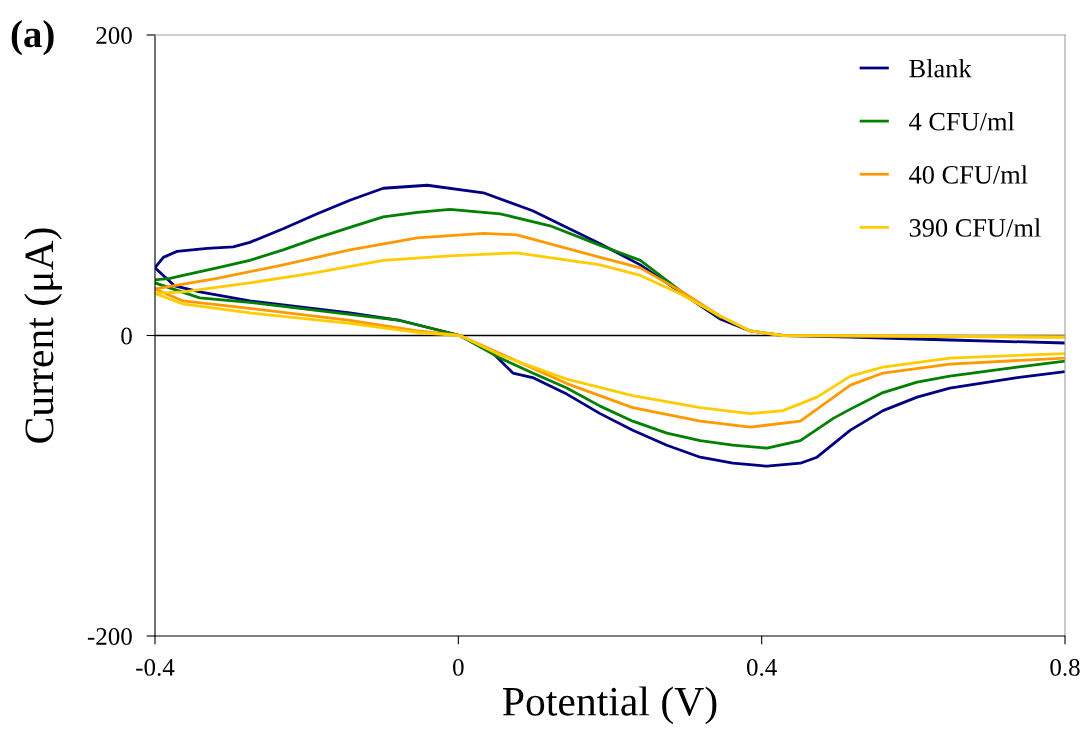 Image resolution: width=1088 pixels, height=742 pixels. What do you see at coordinates (458, 667) in the screenshot?
I see `x-tick-label: 0` at bounding box center [458, 667].